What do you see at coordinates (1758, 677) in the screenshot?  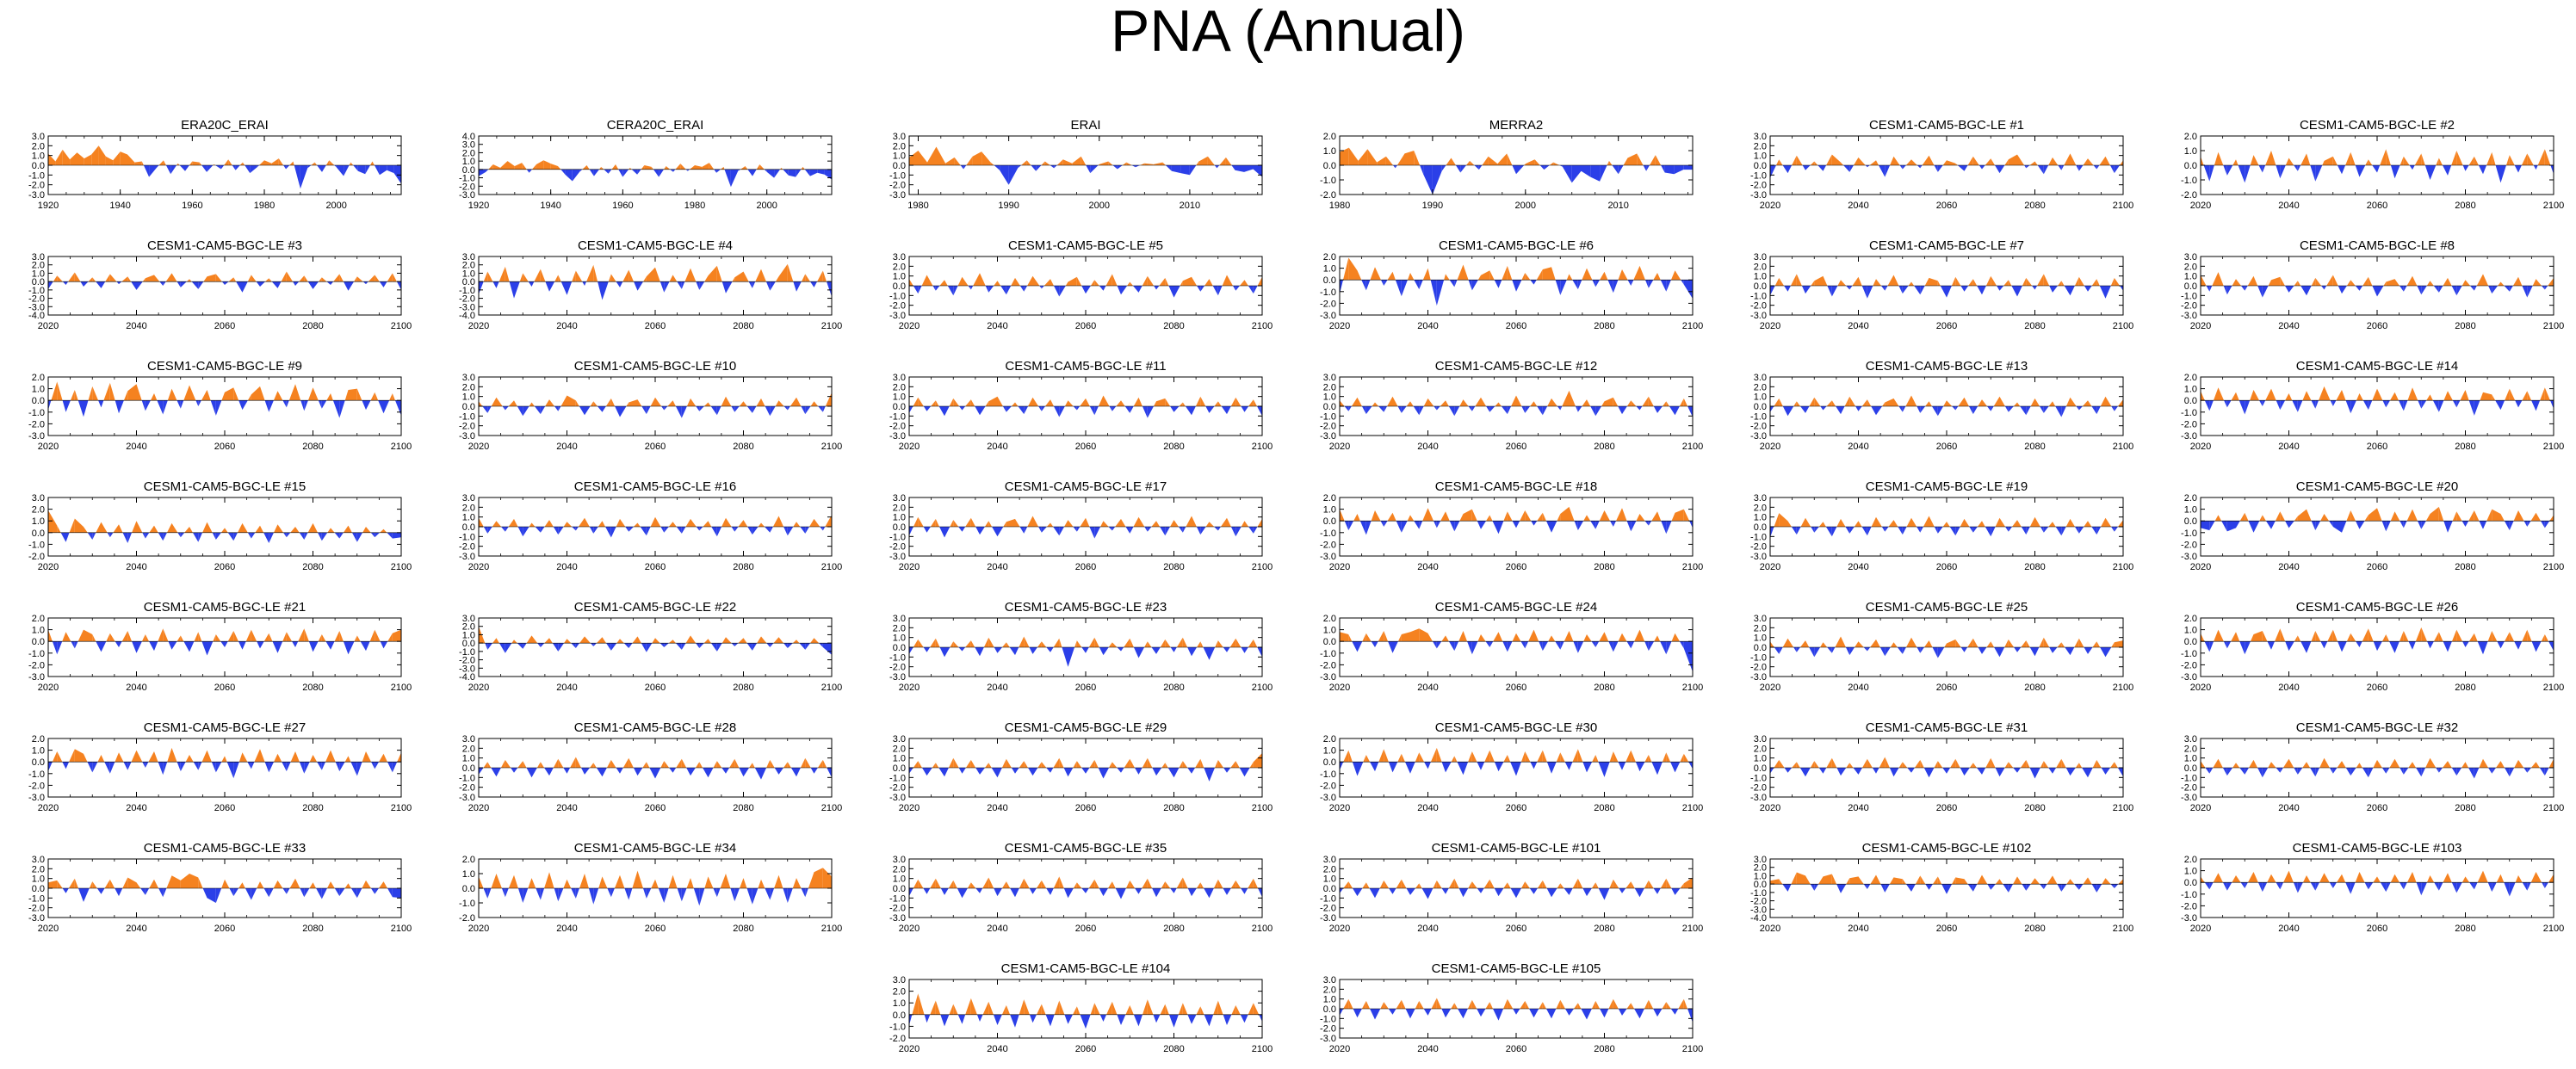 I see `y-tick-label: -3.0` at bounding box center [1758, 677].